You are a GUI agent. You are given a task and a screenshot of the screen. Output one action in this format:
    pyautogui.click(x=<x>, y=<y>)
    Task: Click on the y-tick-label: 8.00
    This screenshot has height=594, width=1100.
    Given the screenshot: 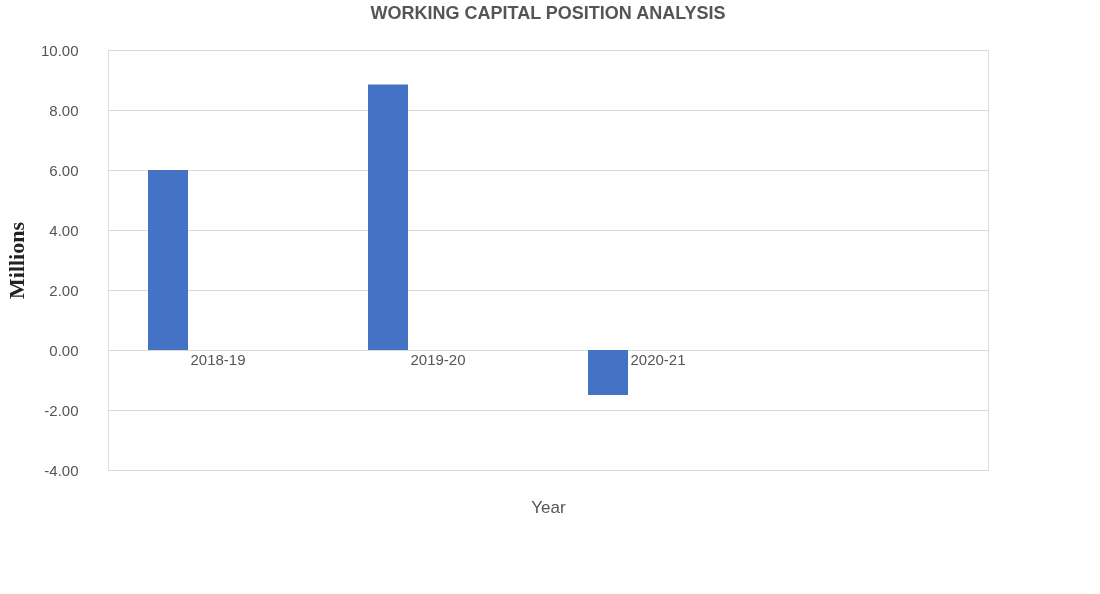 What is the action you would take?
    pyautogui.click(x=64, y=110)
    